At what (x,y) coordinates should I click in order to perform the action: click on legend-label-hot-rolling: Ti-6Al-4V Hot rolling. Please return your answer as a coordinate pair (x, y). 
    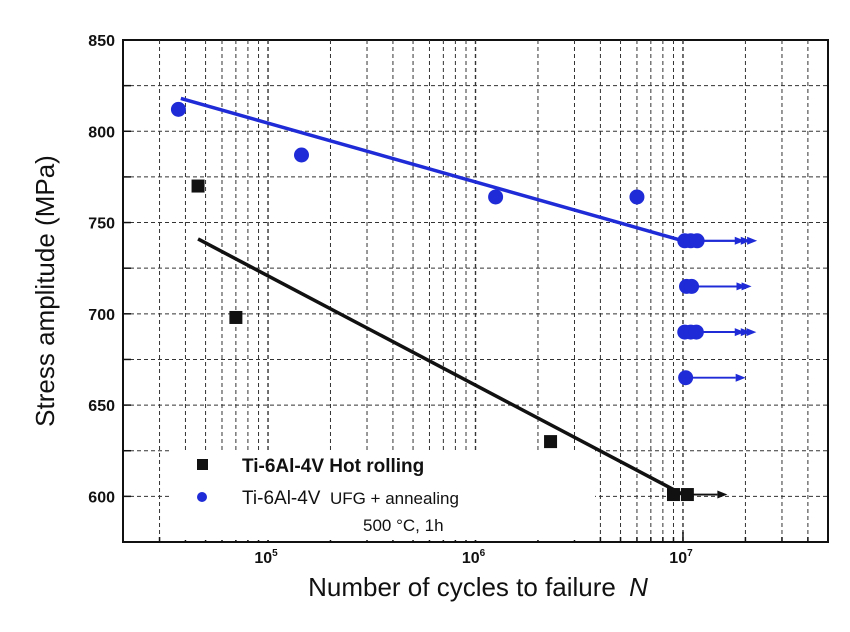
    Looking at the image, I should click on (333, 466).